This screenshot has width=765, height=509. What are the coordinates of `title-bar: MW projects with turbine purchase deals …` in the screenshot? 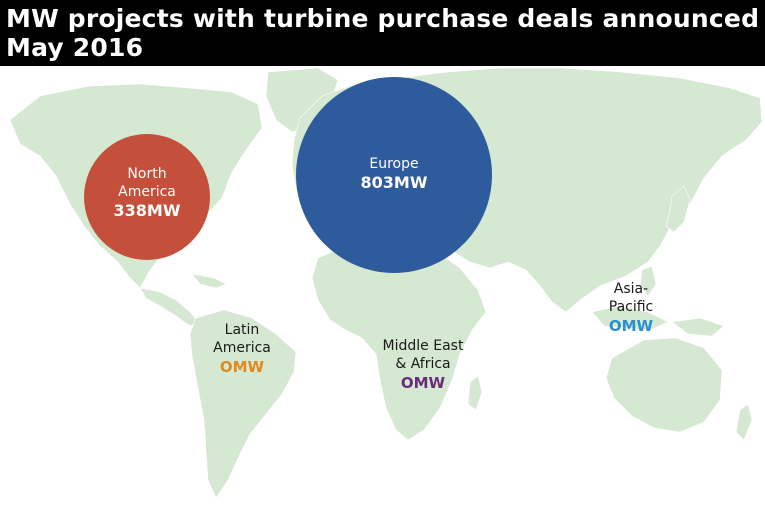 It's located at (382, 33).